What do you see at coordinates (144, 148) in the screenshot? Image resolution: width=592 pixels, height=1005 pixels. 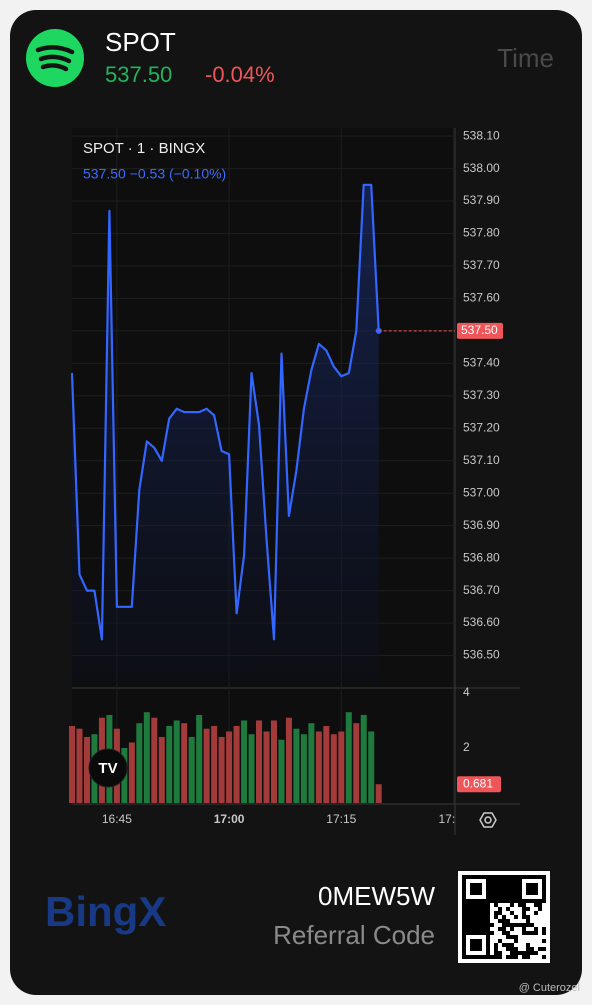 I see `legend-title: SPOT · 1 · BINGX` at bounding box center [144, 148].